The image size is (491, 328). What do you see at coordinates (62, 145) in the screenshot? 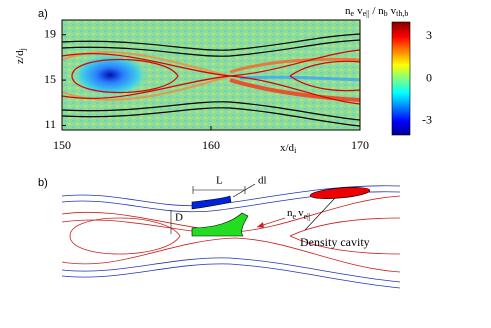
I see `x-tick-label: 150` at bounding box center [62, 145].